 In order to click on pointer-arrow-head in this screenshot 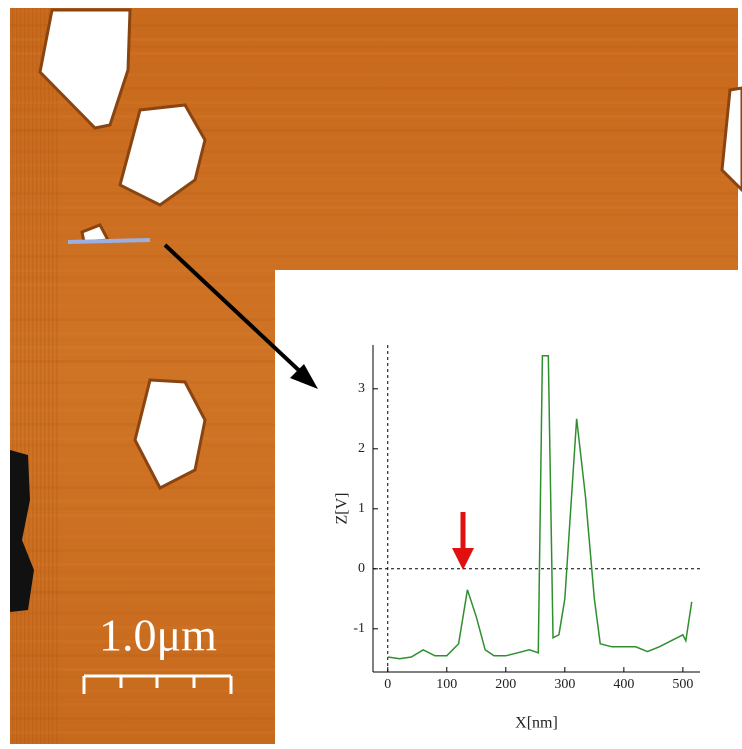, I will do `click(304, 376)`.